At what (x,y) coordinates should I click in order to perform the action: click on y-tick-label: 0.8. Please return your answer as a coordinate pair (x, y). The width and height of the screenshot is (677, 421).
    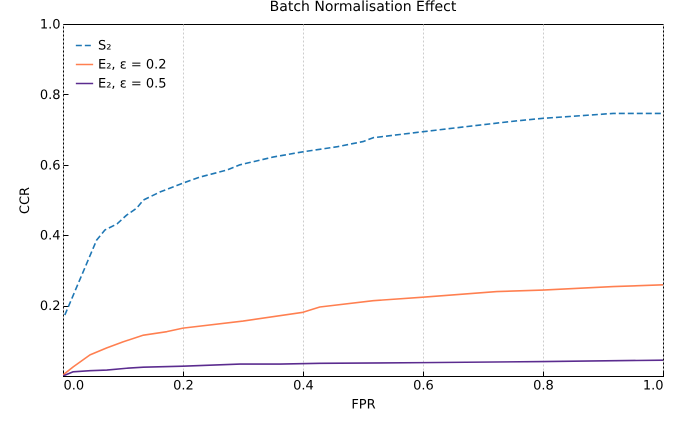
    Looking at the image, I should click on (50, 95).